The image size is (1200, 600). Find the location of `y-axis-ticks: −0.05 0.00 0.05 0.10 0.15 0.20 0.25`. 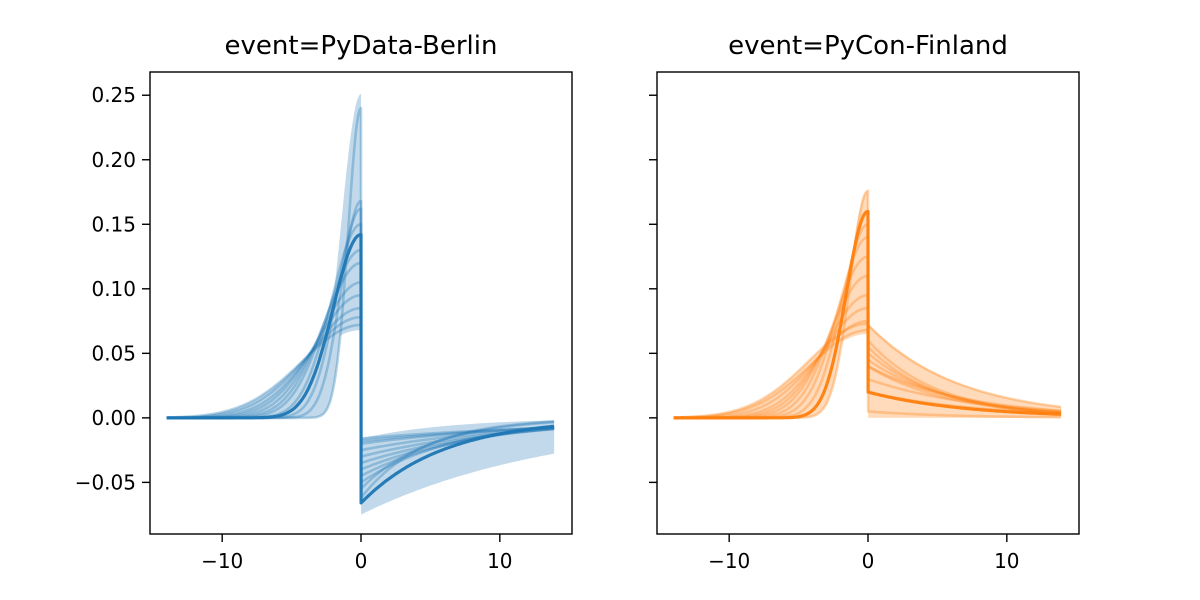

y-axis-ticks: −0.05 0.00 0.05 0.10 0.15 0.20 0.25 is located at coordinates (112, 288).